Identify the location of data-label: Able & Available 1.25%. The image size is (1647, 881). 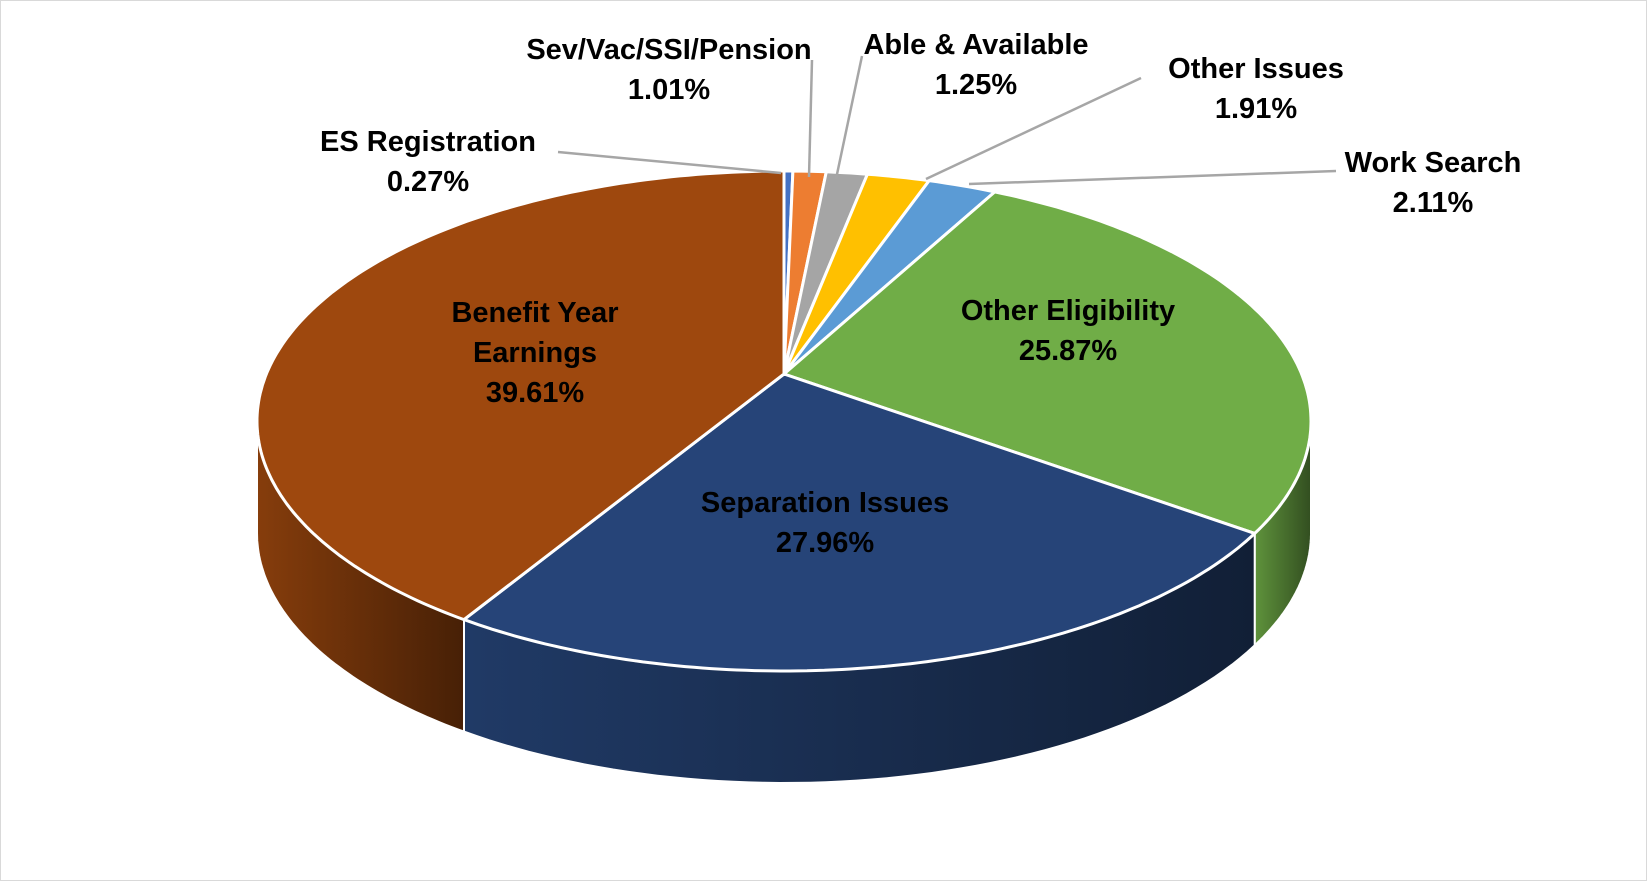
(975, 65).